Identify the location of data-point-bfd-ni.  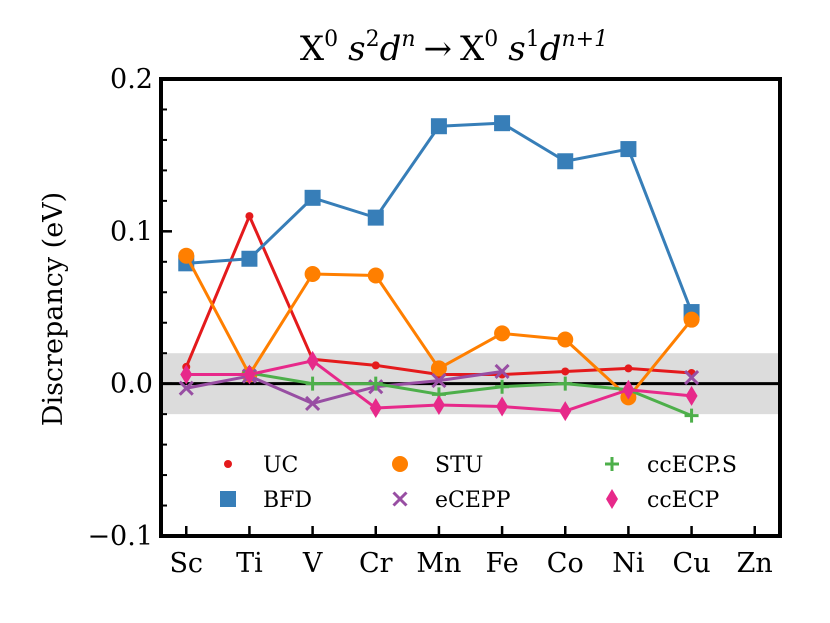
(628, 149).